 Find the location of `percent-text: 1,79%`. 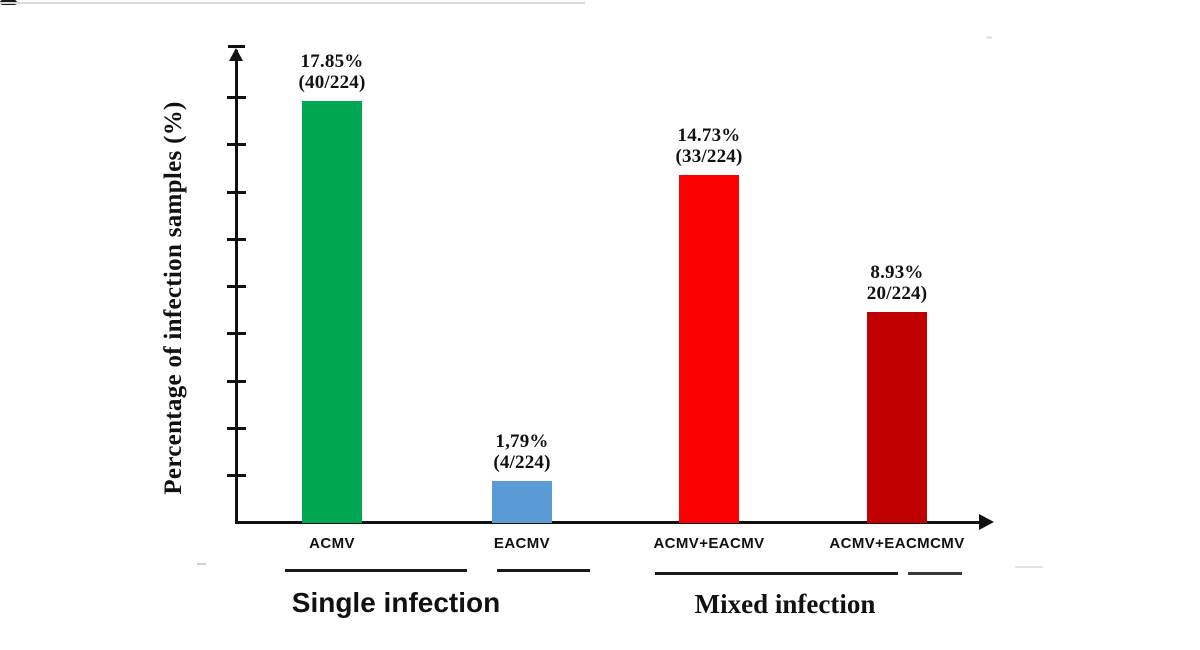

percent-text: 1,79% is located at coordinates (522, 441).